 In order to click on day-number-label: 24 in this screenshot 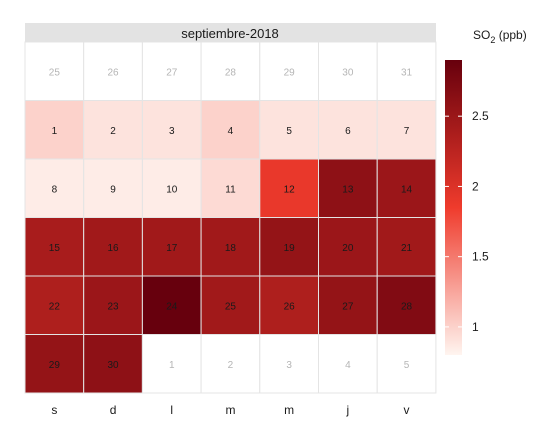, I will do `click(172, 306)`.